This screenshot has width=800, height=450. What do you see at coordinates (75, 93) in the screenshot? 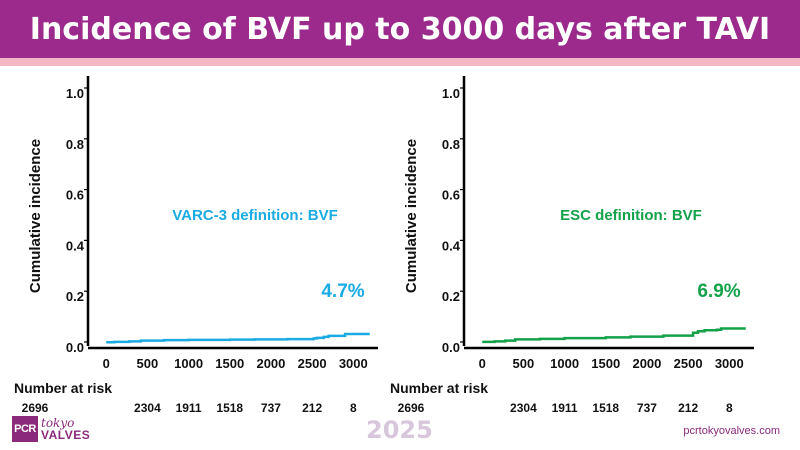
I see `varc3-y-tick-label: 1.0` at bounding box center [75, 93].